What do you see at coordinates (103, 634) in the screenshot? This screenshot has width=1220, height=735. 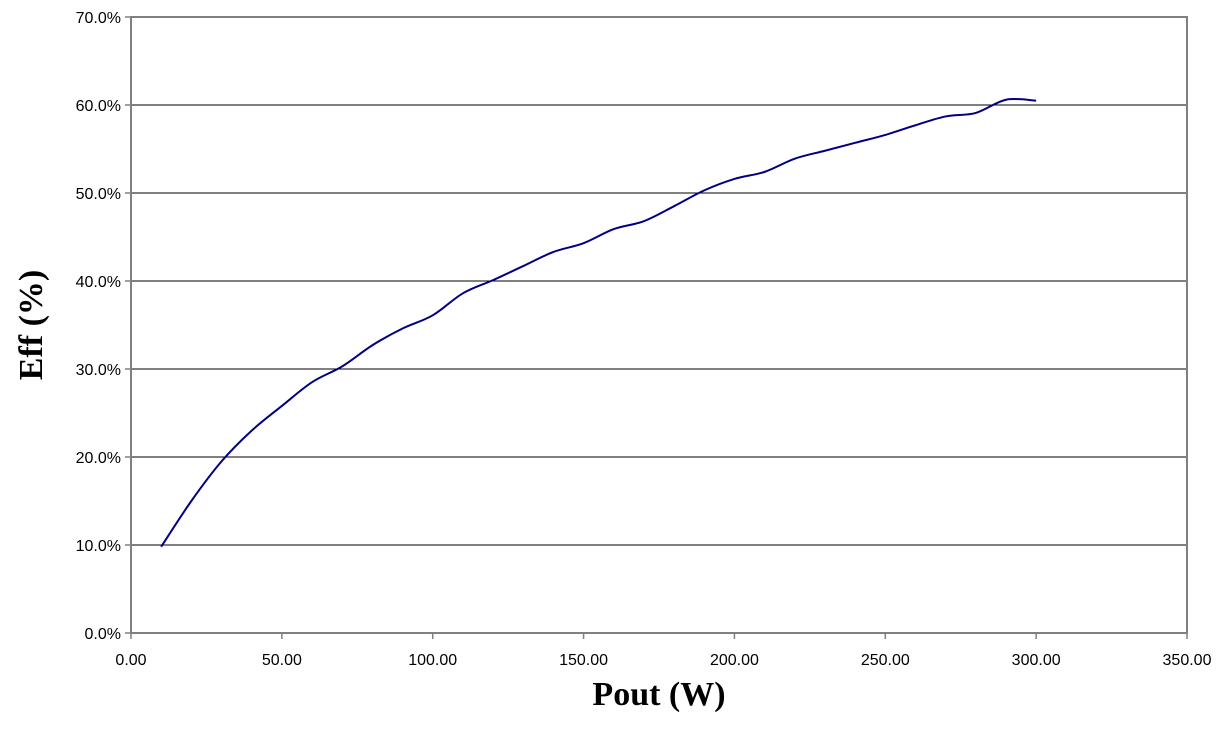 I see `y-tick-label: 0.0%` at bounding box center [103, 634].